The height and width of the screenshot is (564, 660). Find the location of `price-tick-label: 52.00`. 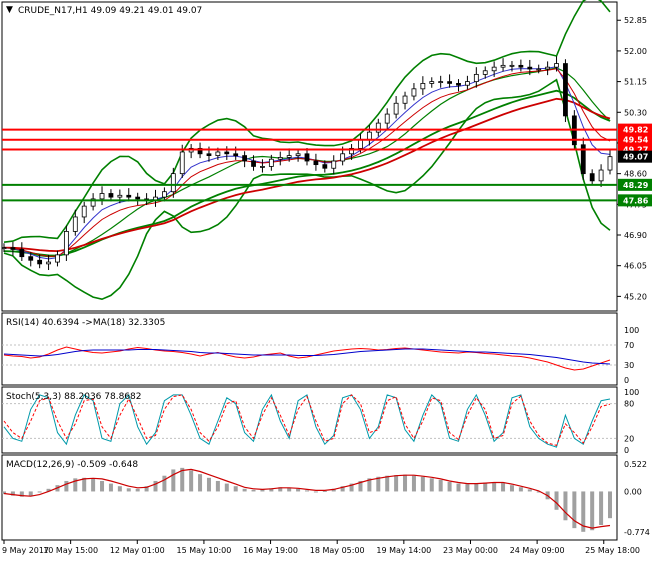

price-tick-label: 52.00 is located at coordinates (635, 51).